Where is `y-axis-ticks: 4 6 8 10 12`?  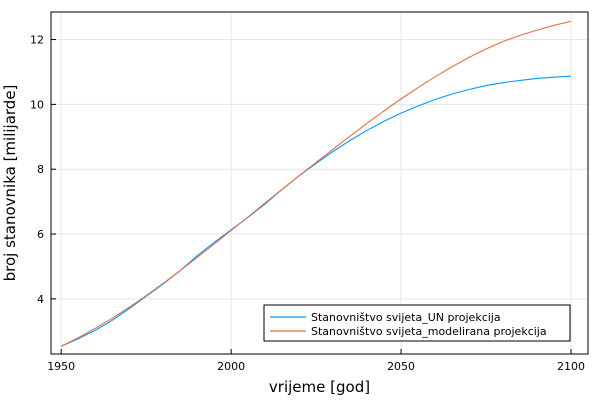 y-axis-ticks: 4 6 8 10 12 is located at coordinates (43, 170).